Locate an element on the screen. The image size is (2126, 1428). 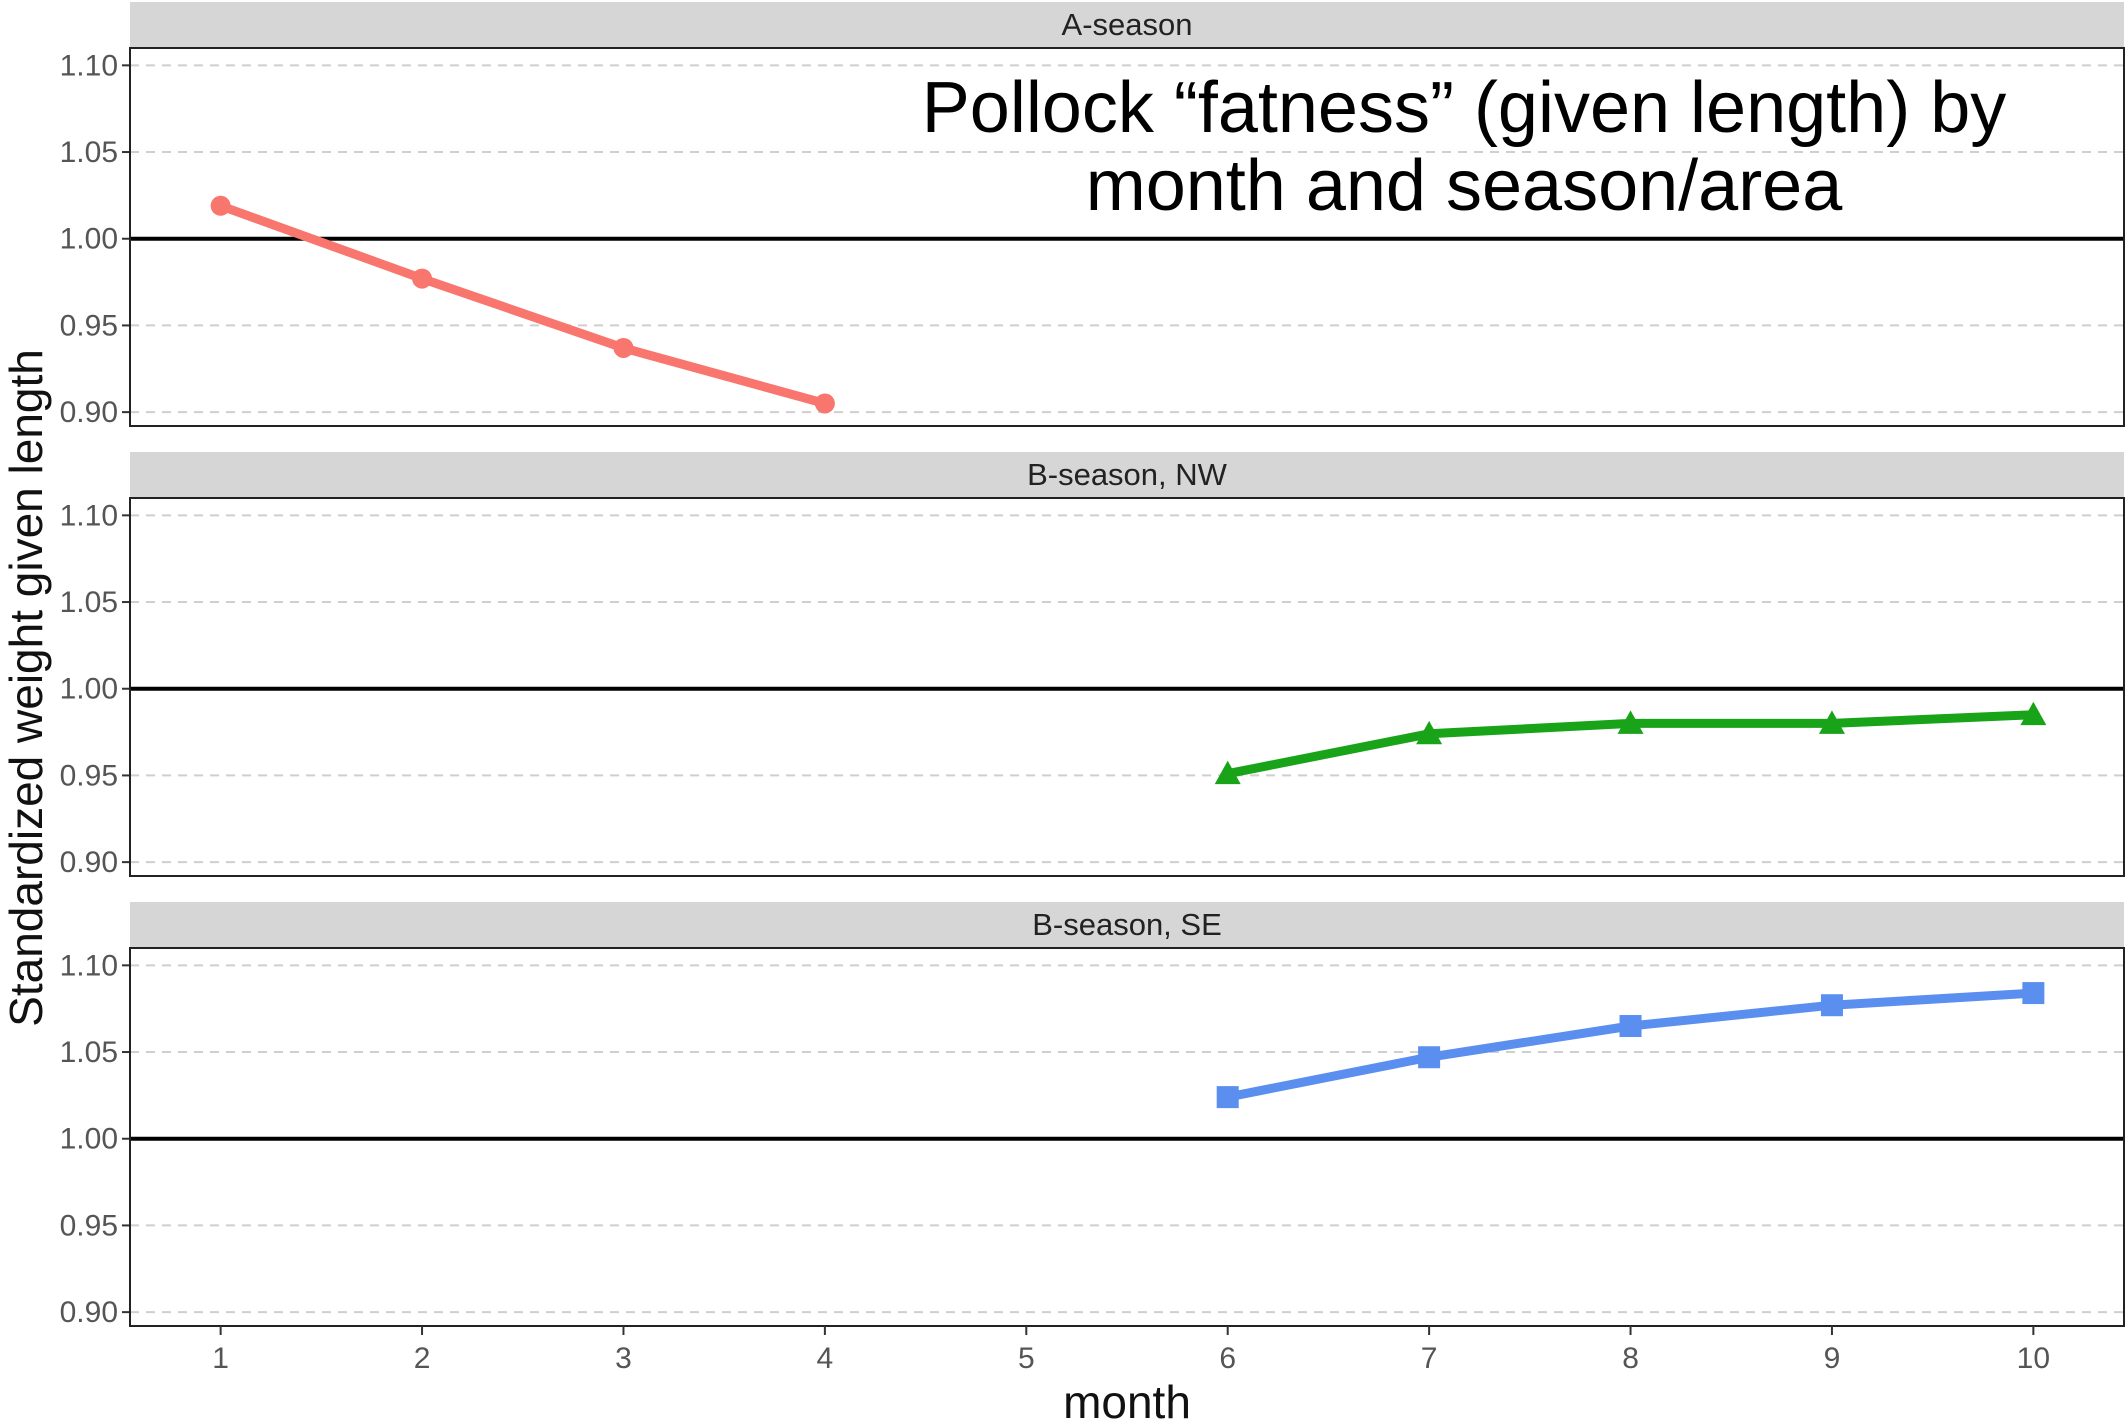
x-tick-label: 7 is located at coordinates (1429, 1358).